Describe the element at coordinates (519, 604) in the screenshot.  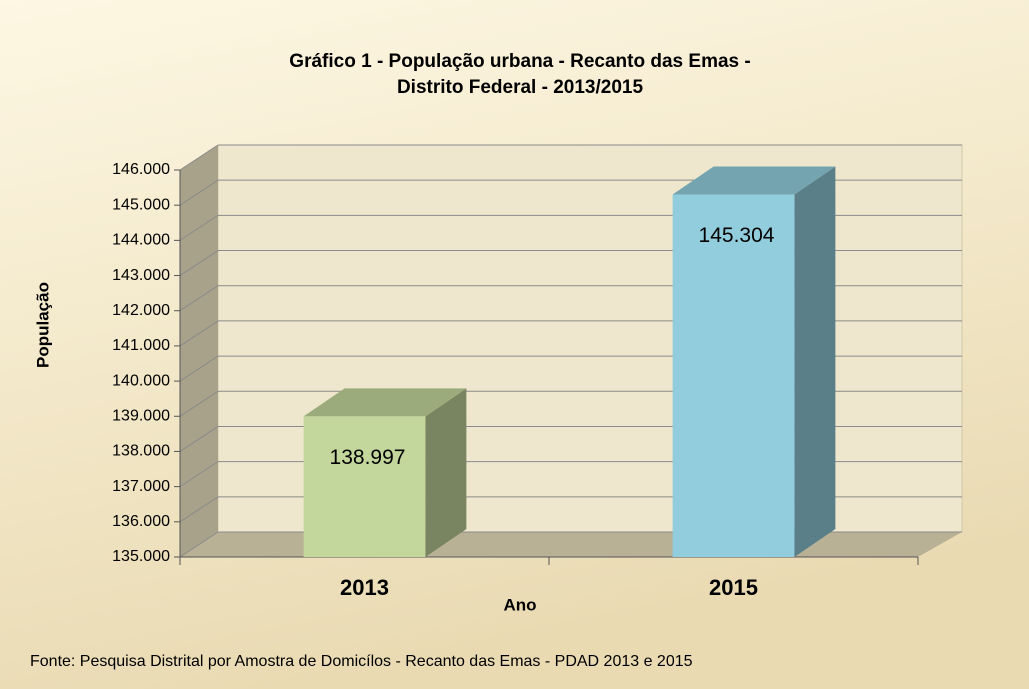
I see `x-axis-label: Ano` at that location.